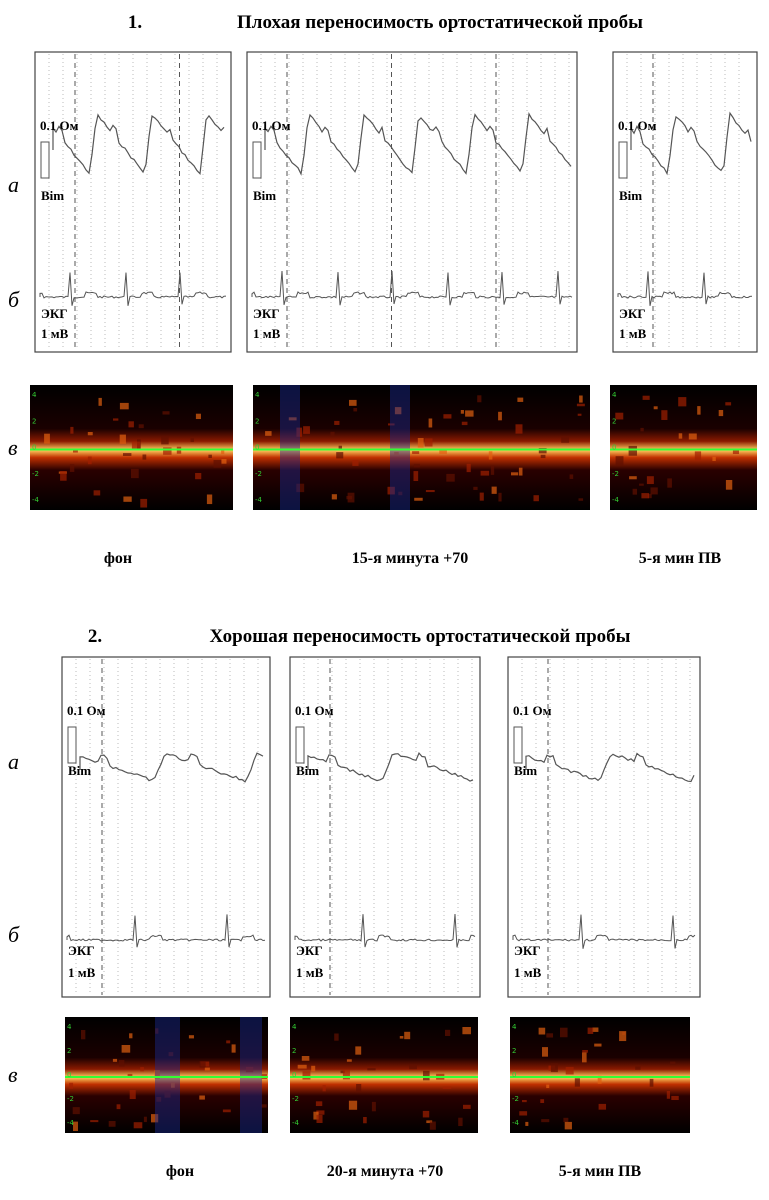  What do you see at coordinates (295, 1099) in the screenshot?
I see `spectrogram-tick: -2` at bounding box center [295, 1099].